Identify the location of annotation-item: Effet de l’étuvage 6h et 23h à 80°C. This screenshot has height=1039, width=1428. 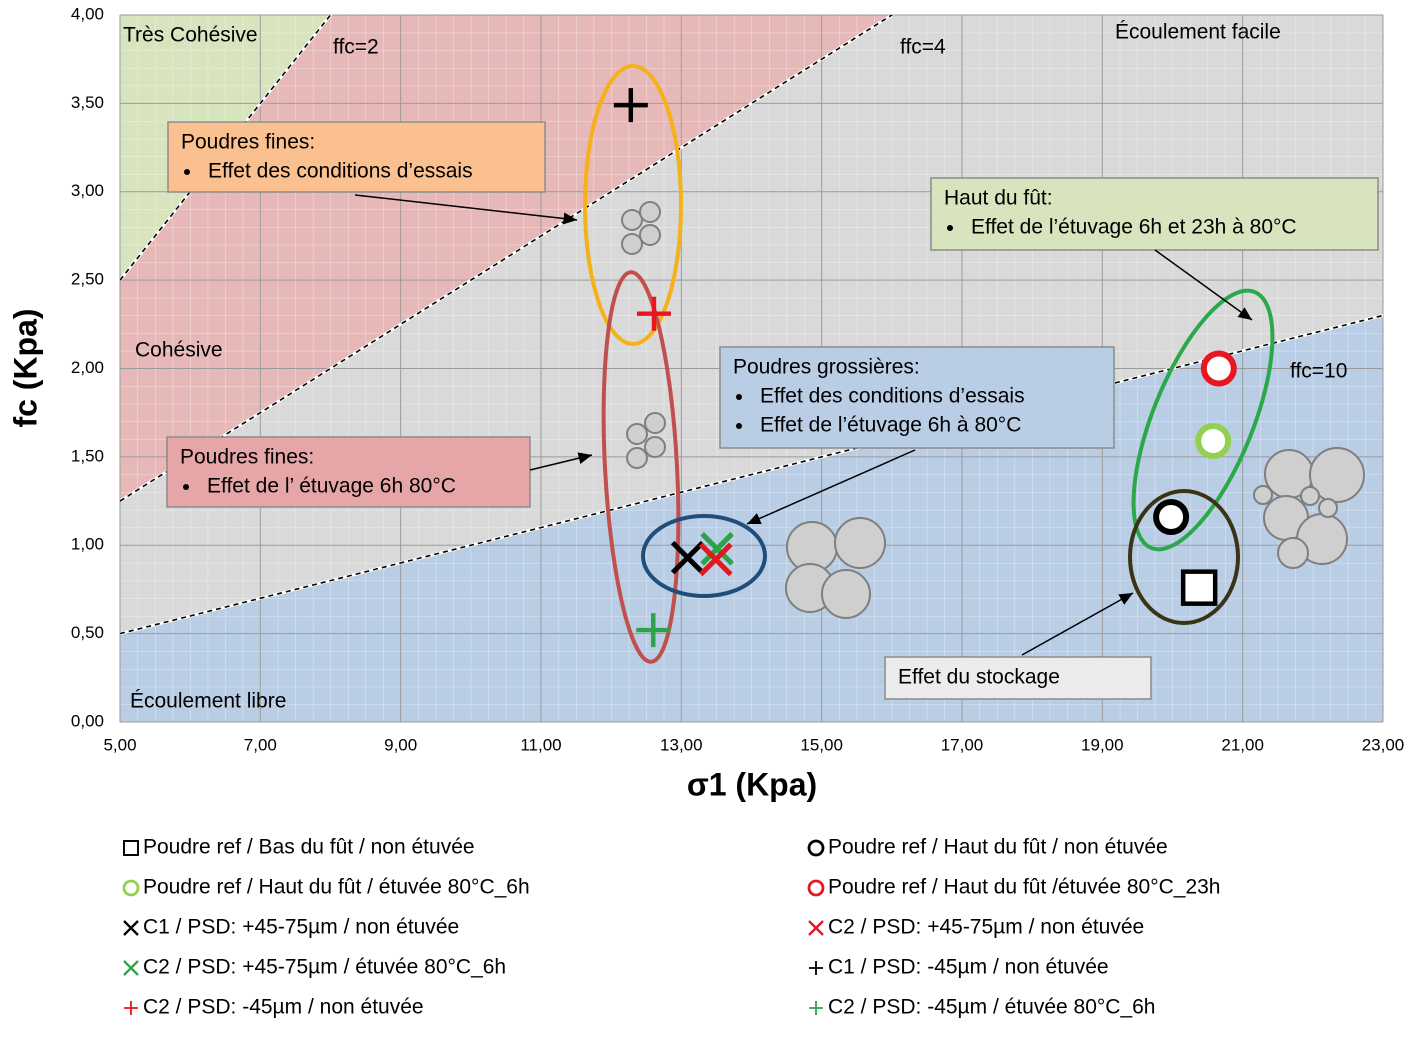
(1134, 227).